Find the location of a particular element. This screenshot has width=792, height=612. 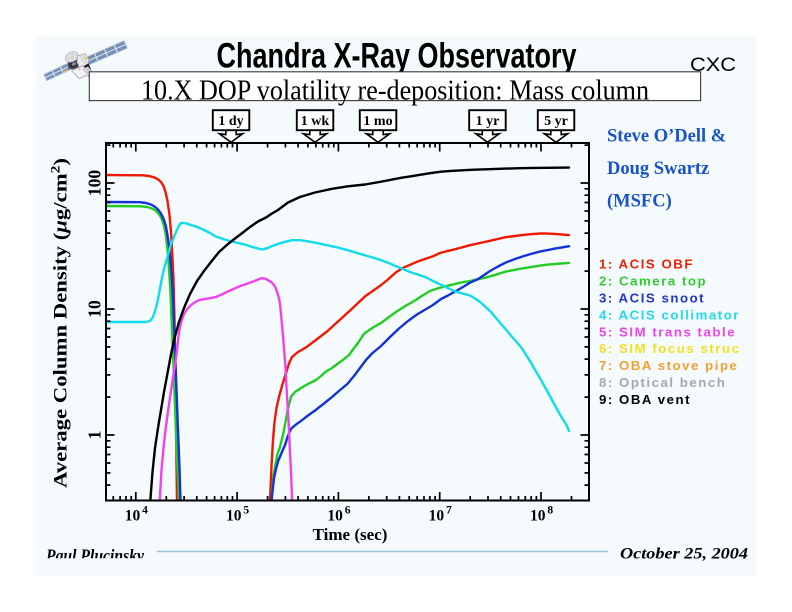

svg-text: 1 yr is located at coordinates (488, 121).